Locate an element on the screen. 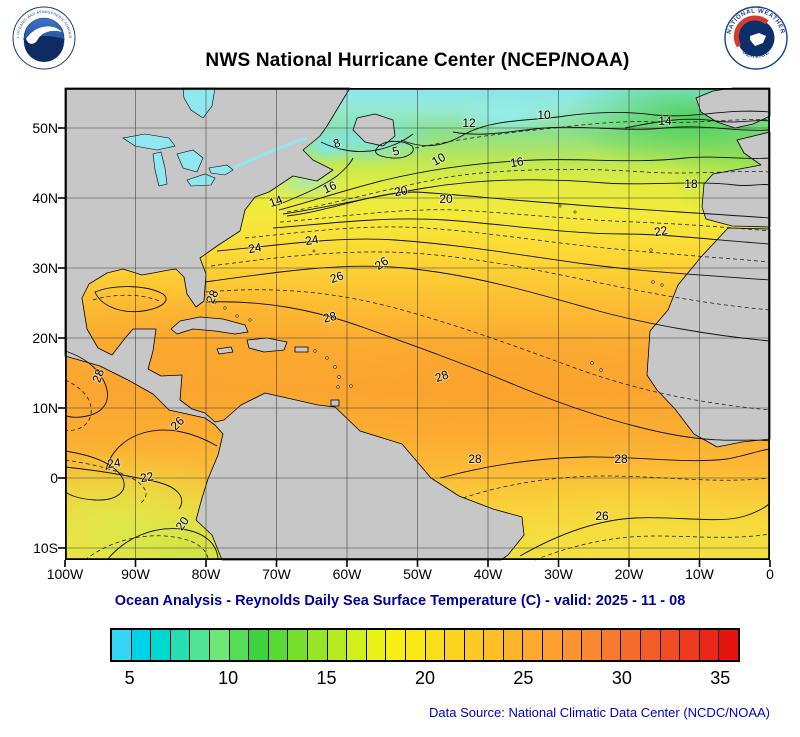 The height and width of the screenshot is (737, 800). land-hispaniola is located at coordinates (267, 345).